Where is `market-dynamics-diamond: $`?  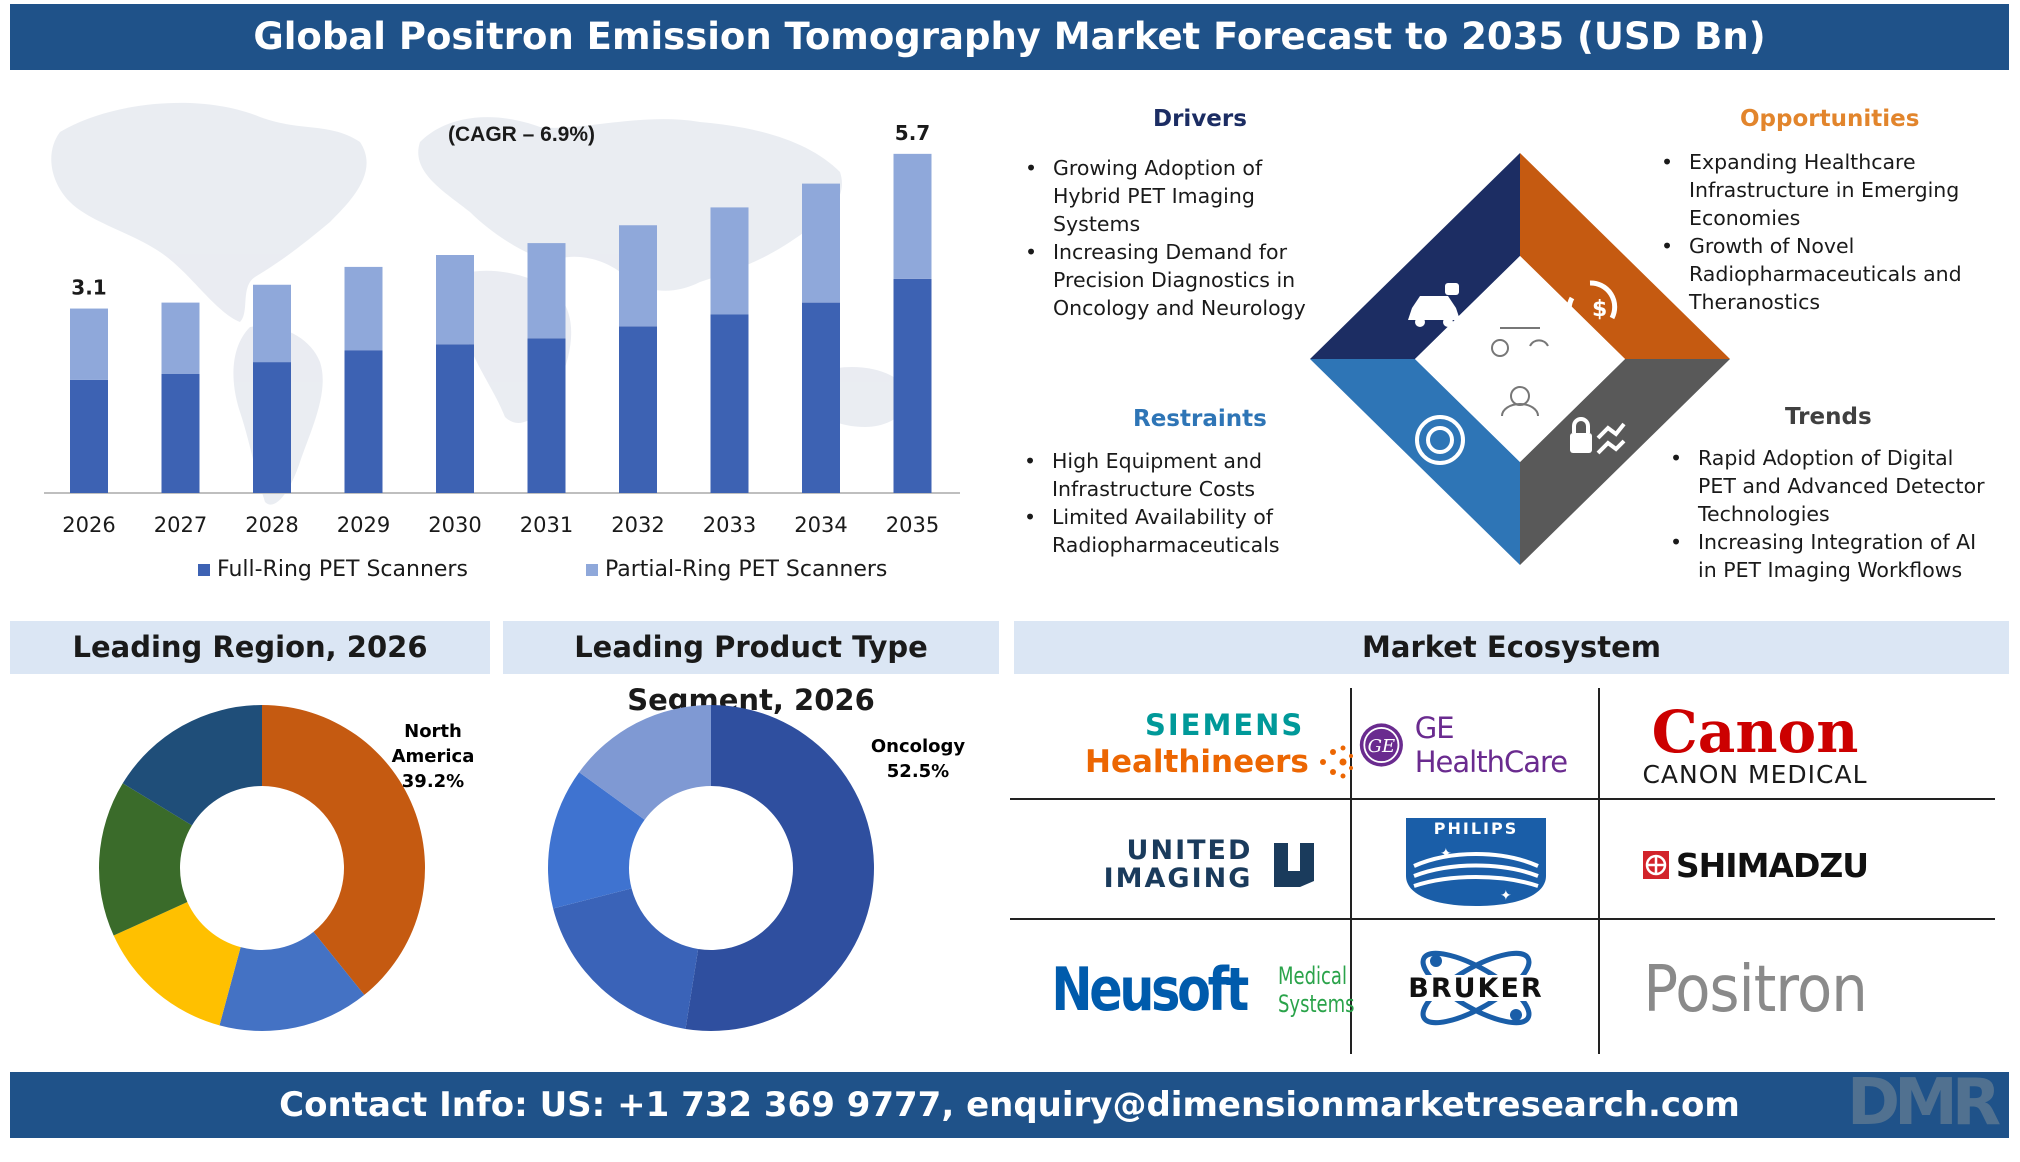 market-dynamics-diamond: $ is located at coordinates (1520, 359).